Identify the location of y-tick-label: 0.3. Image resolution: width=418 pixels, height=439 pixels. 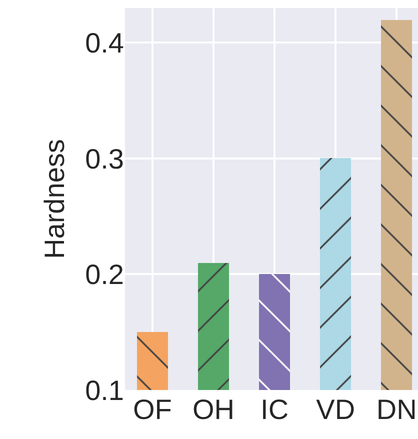
(104, 158).